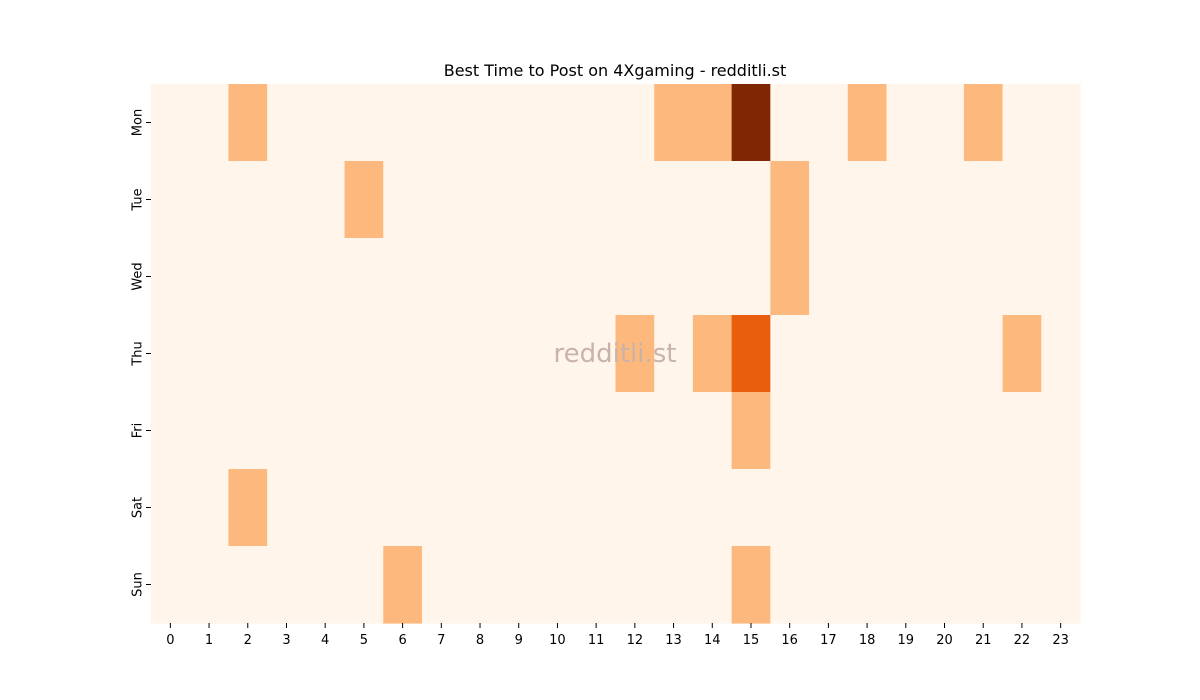  Describe the element at coordinates (906, 640) in the screenshot. I see `x-tick-label: 19` at that location.